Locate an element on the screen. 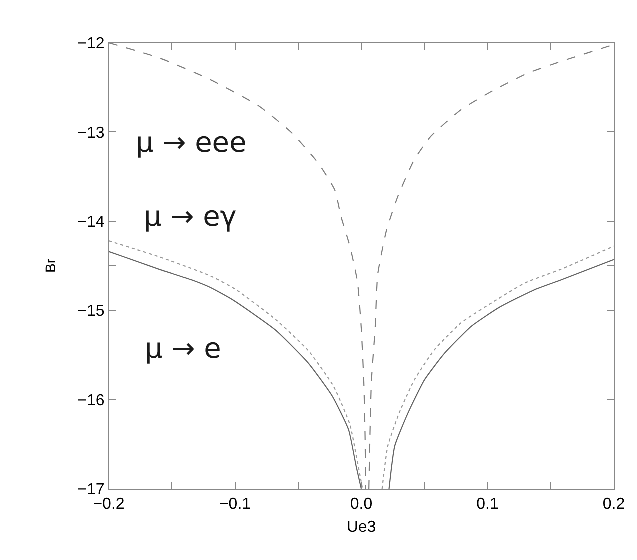  annotation: μ → eγ is located at coordinates (190, 216).